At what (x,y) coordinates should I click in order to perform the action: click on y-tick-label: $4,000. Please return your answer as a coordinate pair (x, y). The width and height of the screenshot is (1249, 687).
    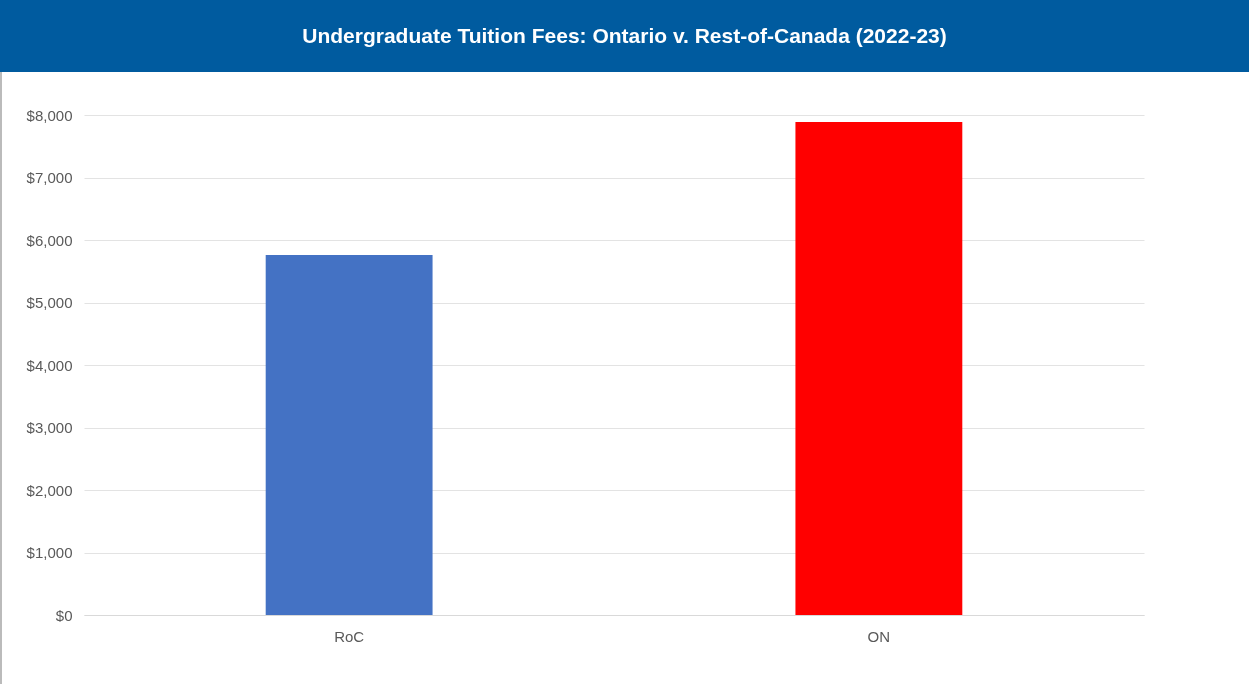
    Looking at the image, I should click on (49, 365).